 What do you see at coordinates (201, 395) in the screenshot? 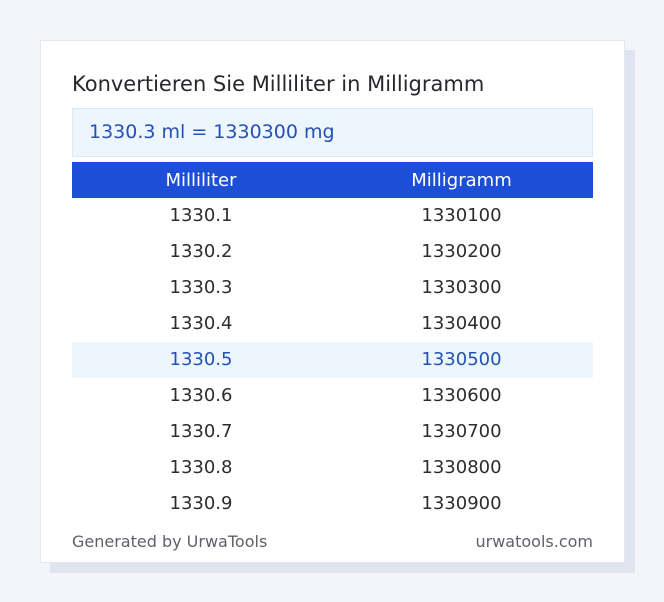
I see `cell-milliliter: 1330.6` at bounding box center [201, 395].